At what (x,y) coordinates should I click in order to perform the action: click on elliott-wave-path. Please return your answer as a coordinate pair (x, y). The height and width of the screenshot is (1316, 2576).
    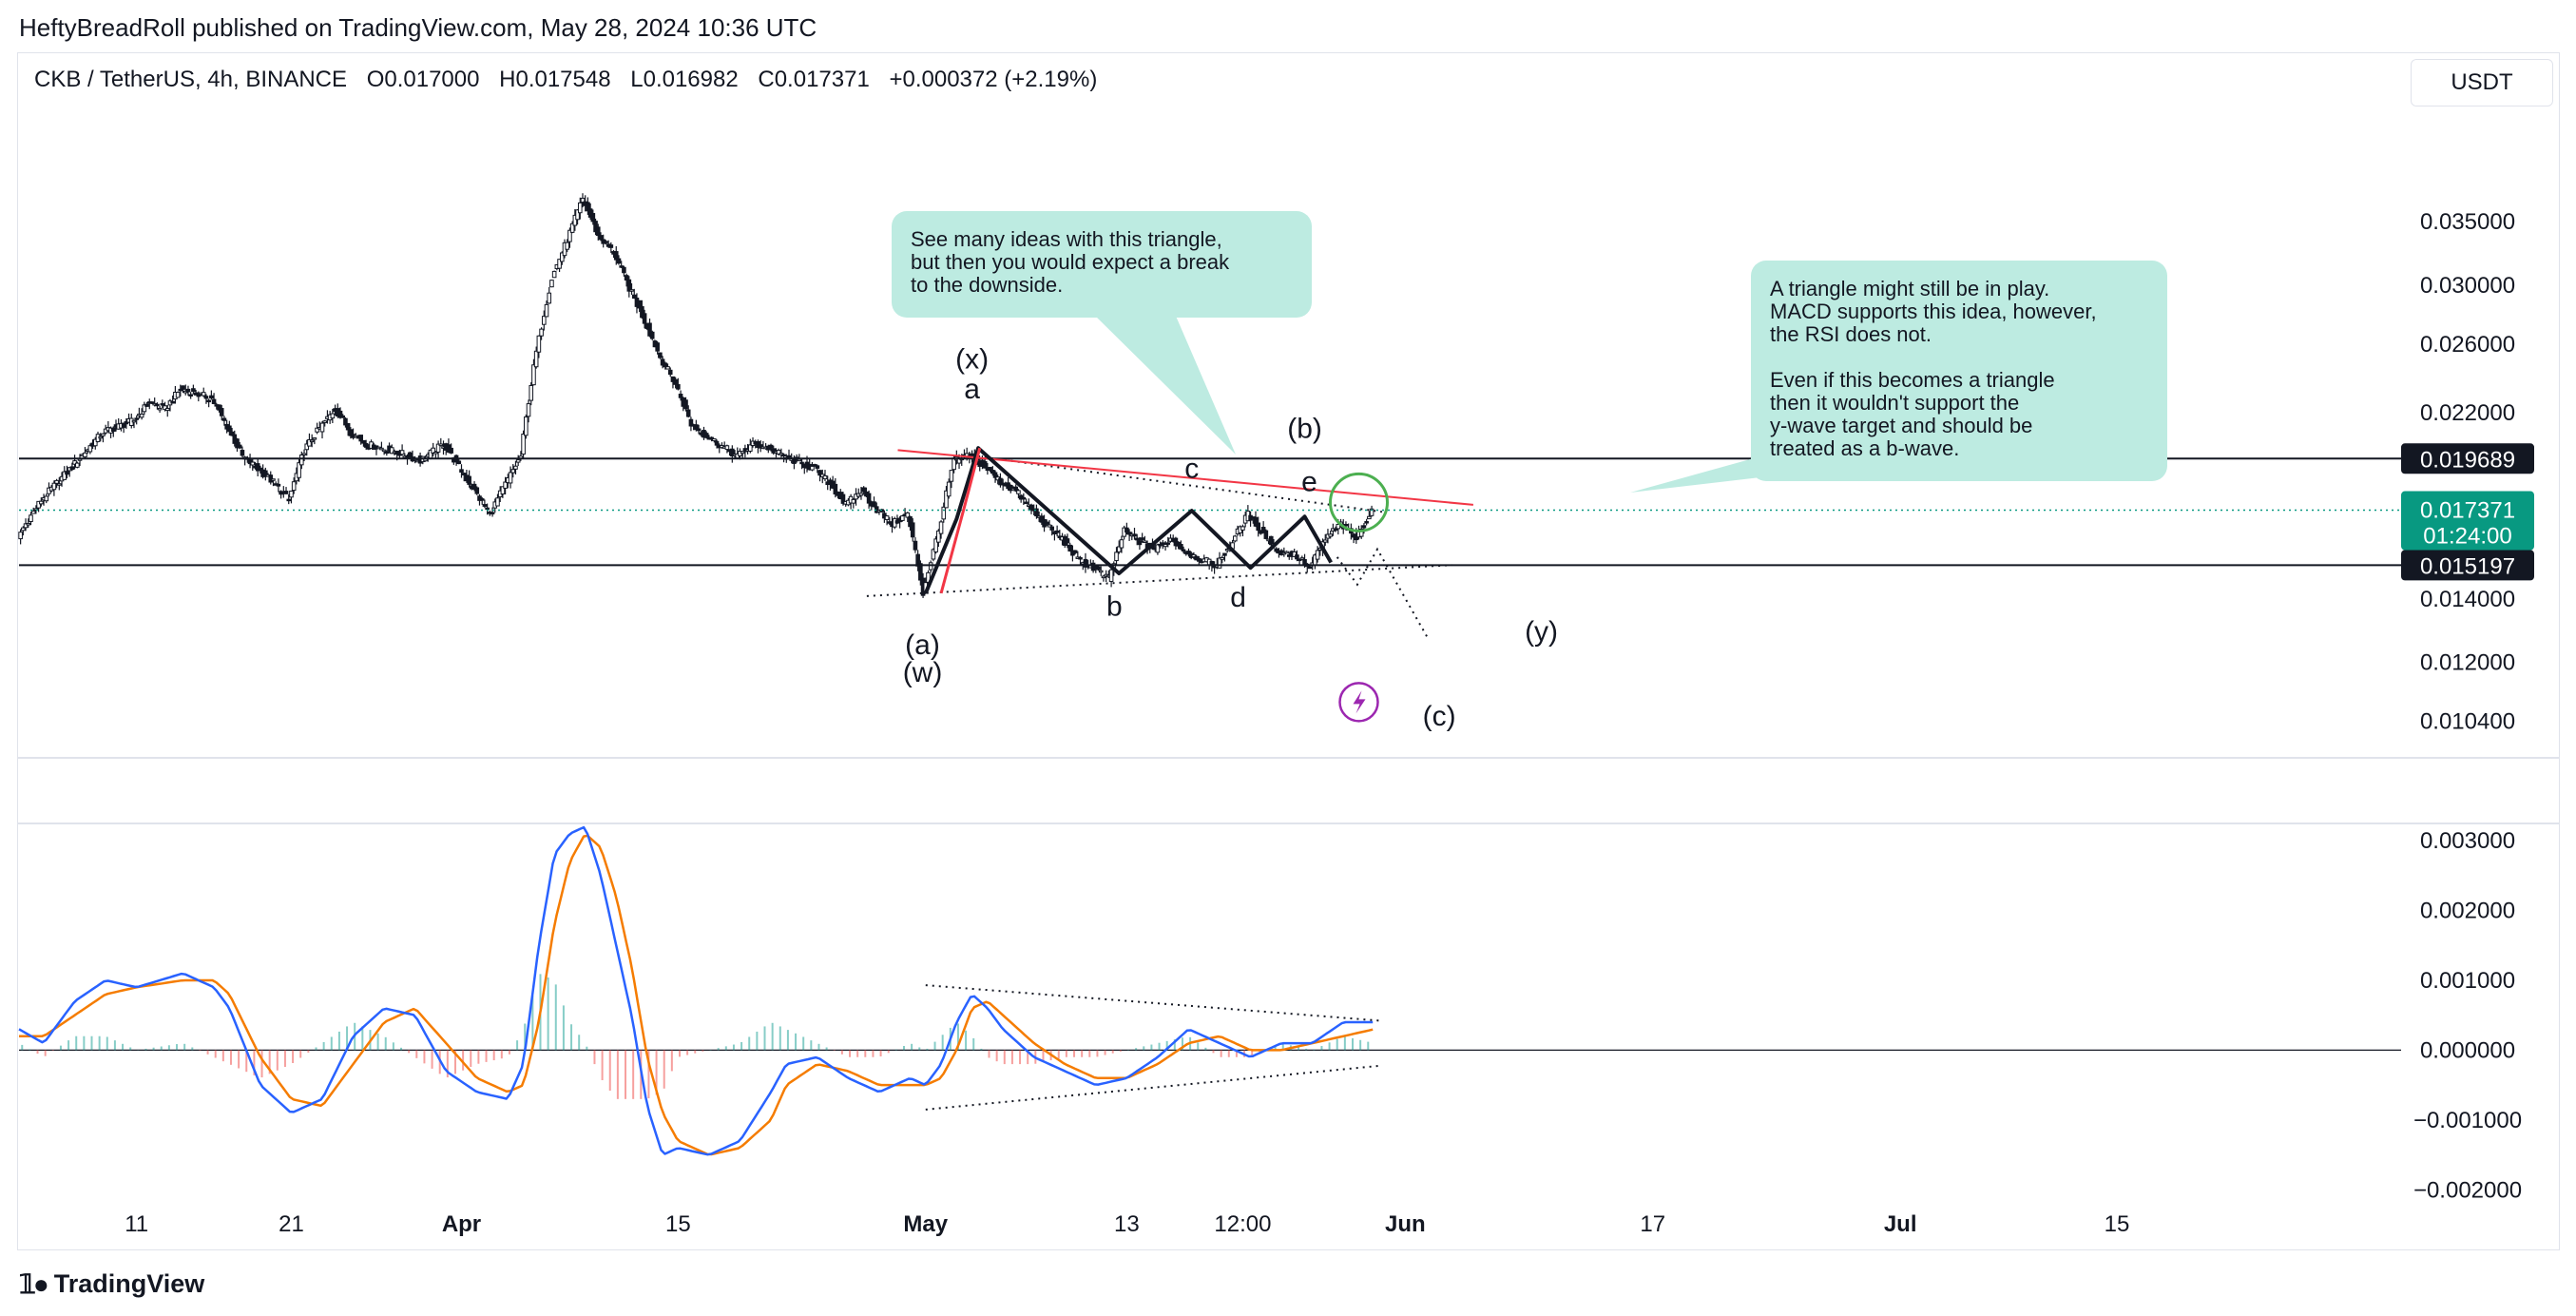
    Looking at the image, I should click on (1128, 520).